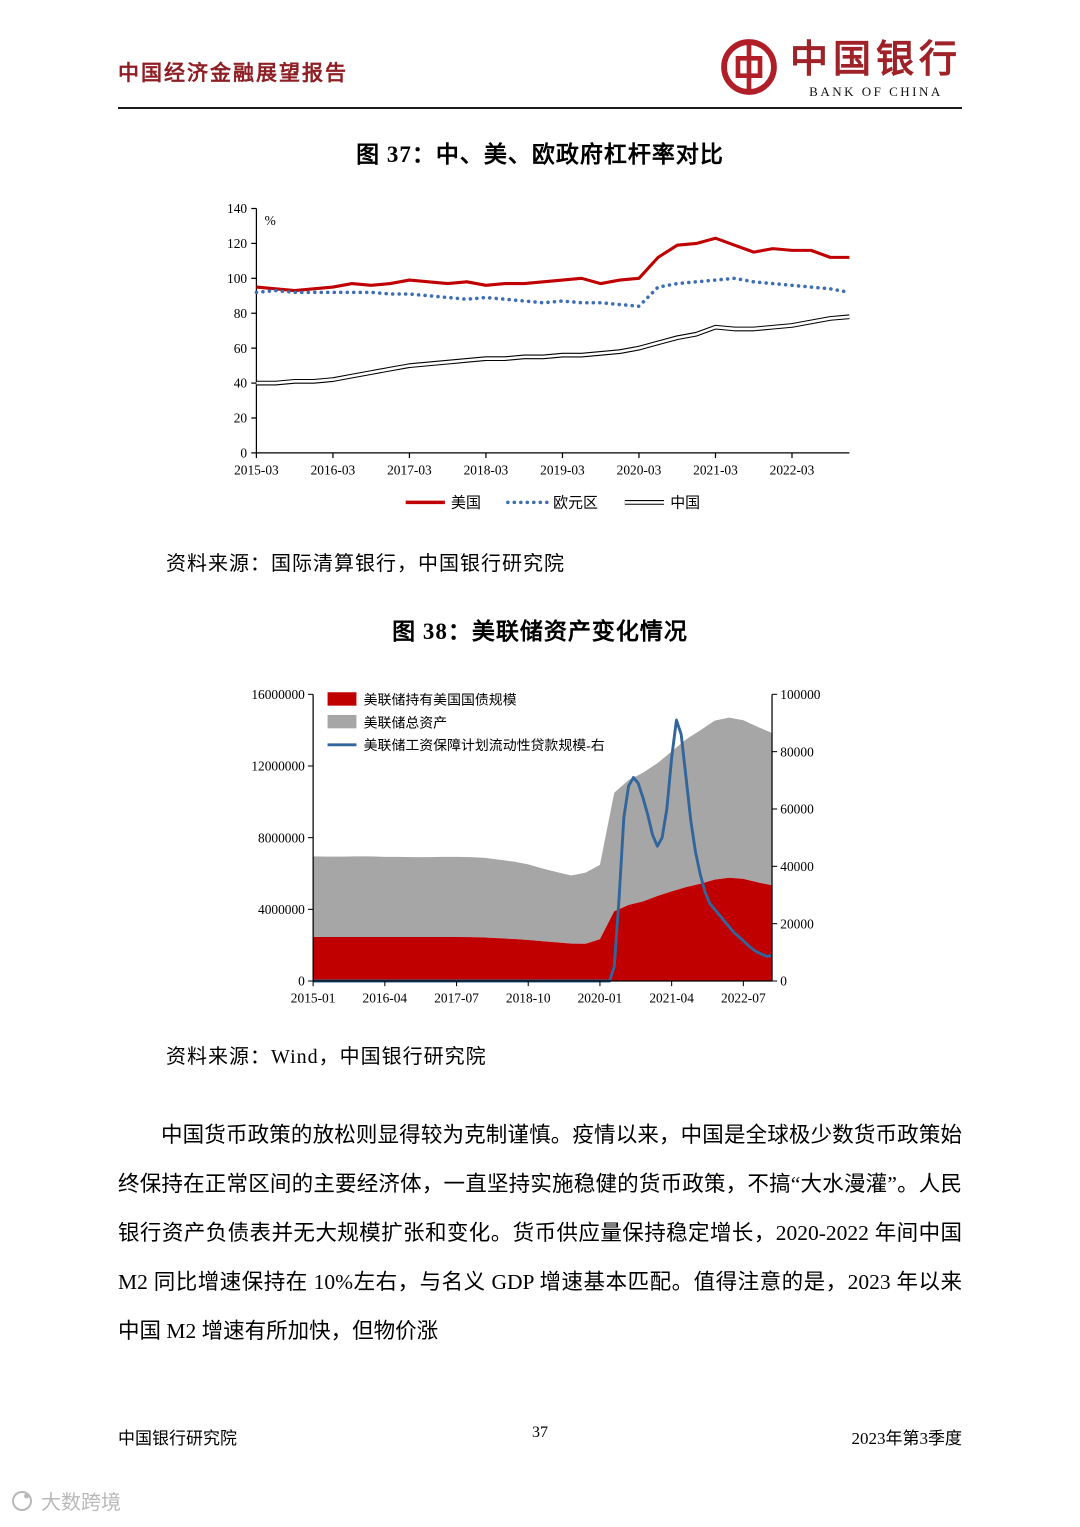 Image resolution: width=1080 pixels, height=1527 pixels. I want to click on page-header: 中国经济金融展望报告 中国银行 BANK OF CHINA, so click(540, 54).